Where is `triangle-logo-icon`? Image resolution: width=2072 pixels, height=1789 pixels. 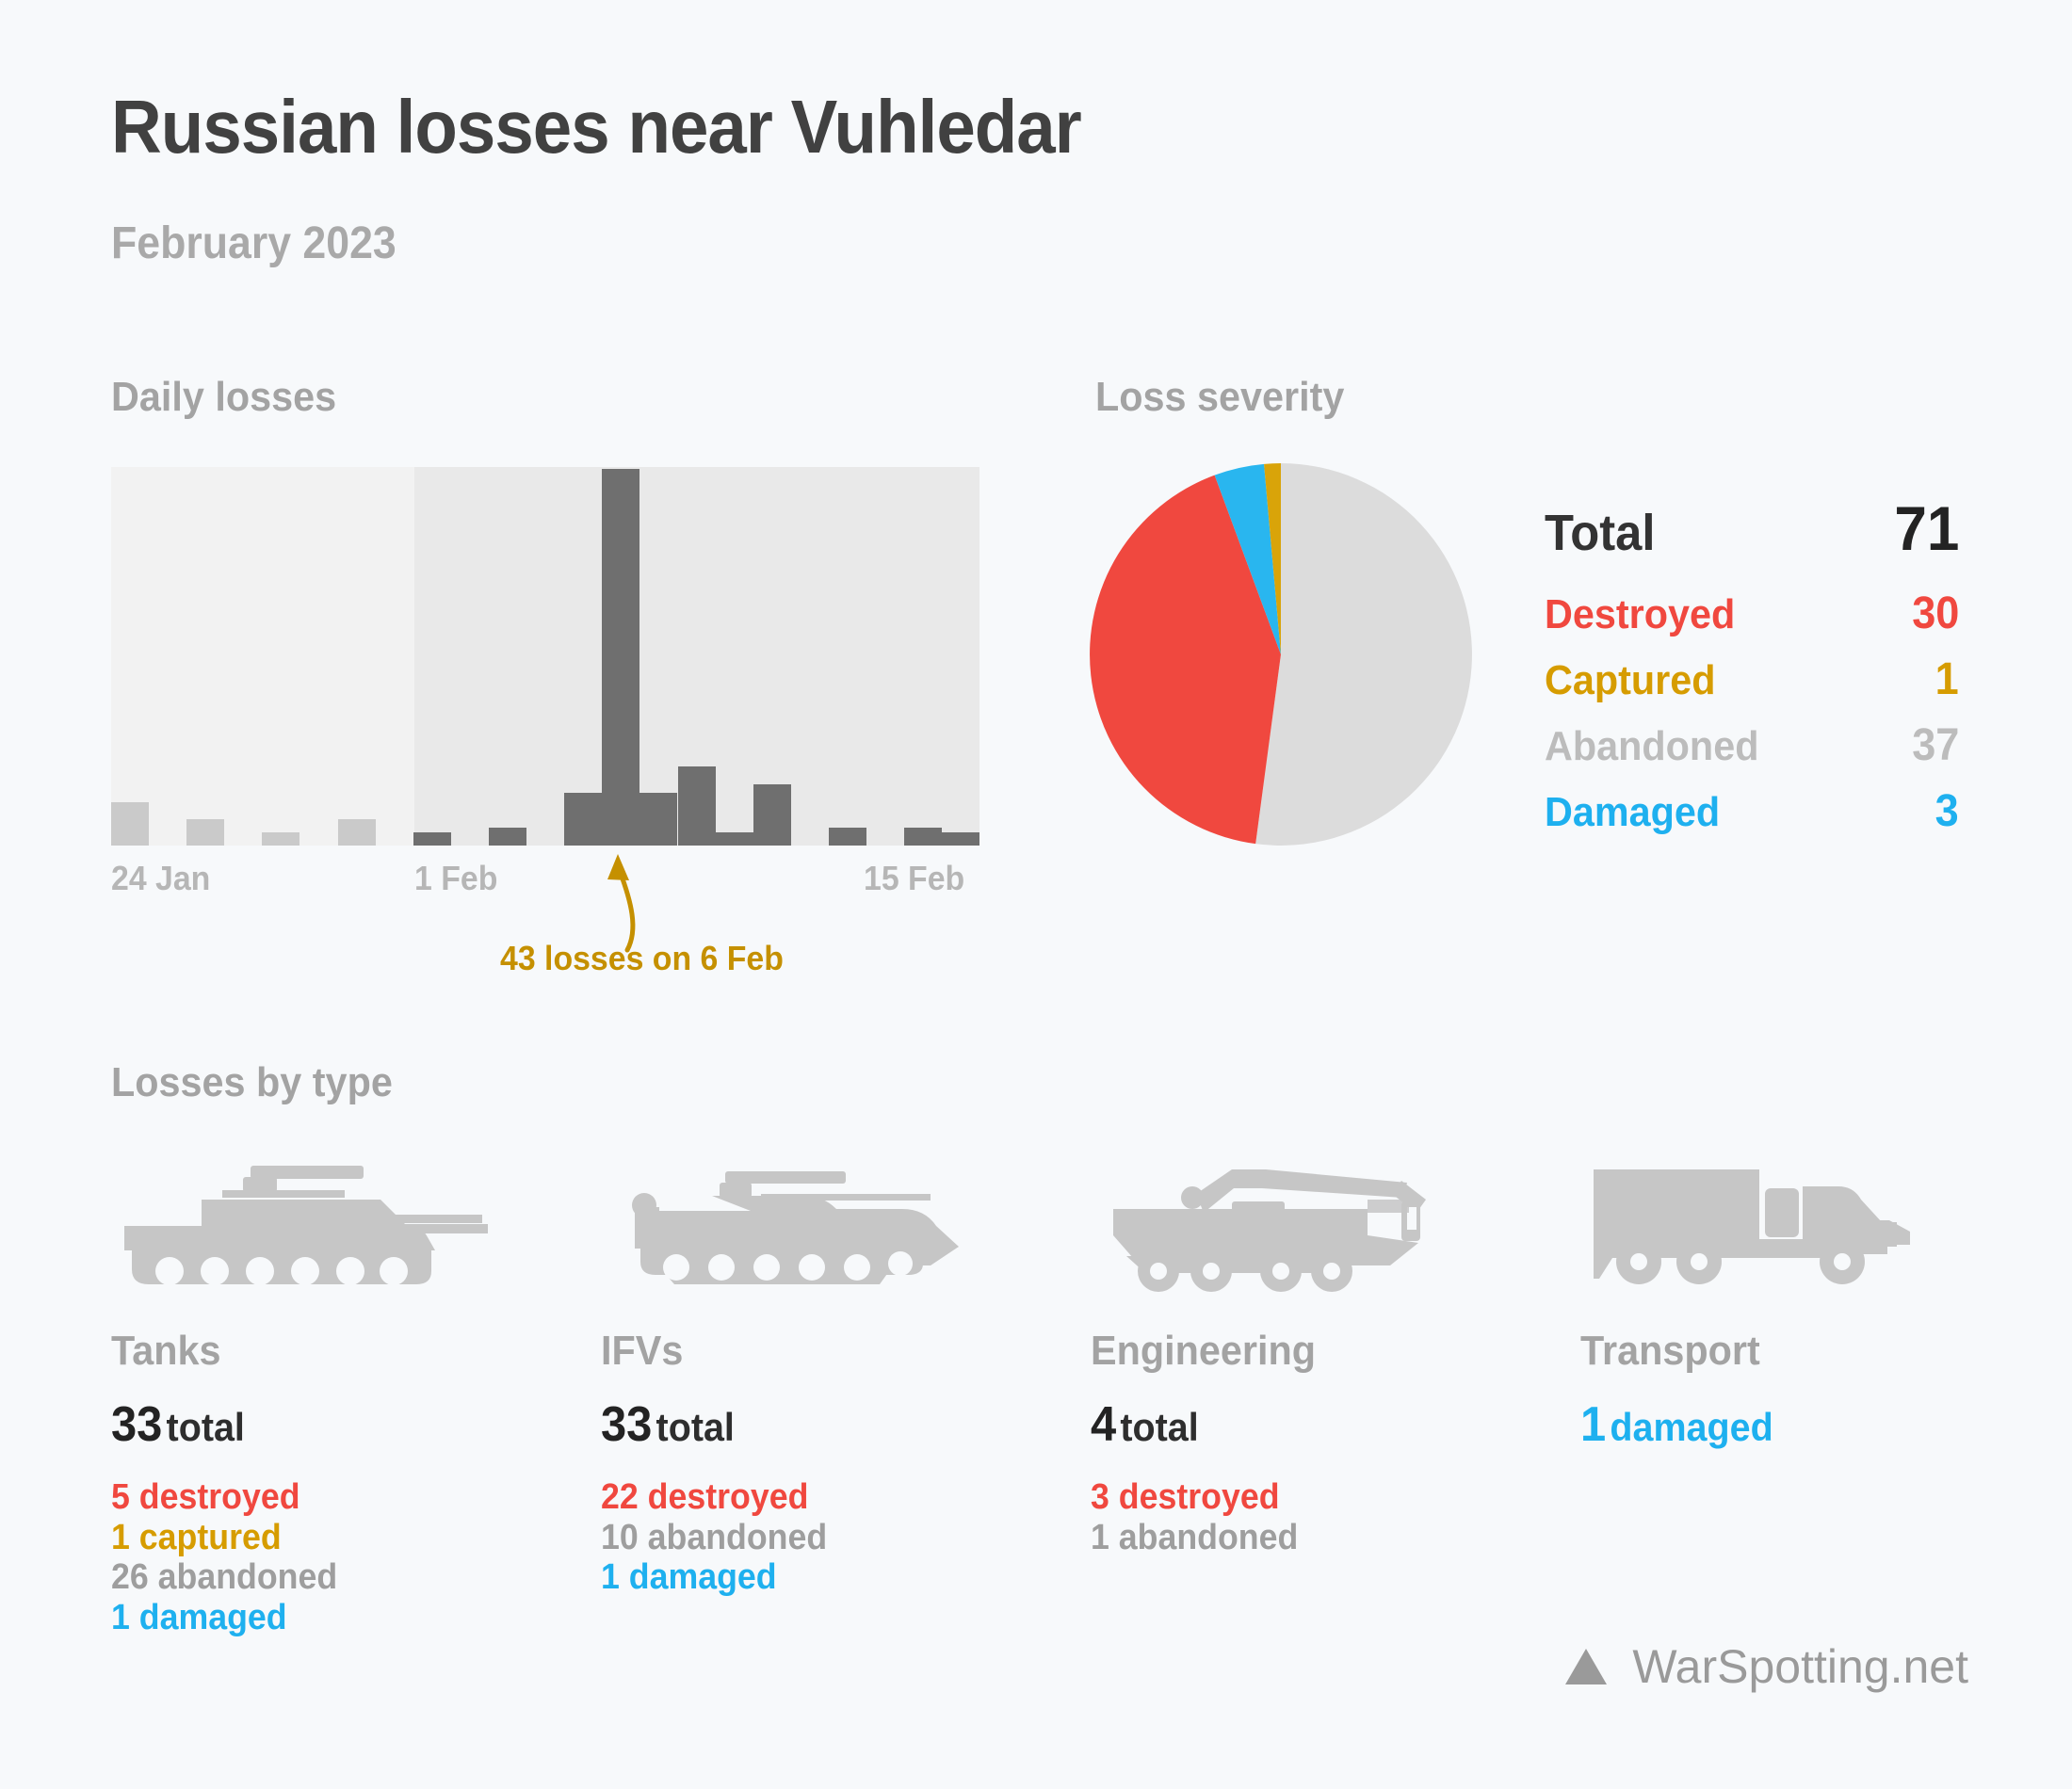 triangle-logo-icon is located at coordinates (1586, 1666).